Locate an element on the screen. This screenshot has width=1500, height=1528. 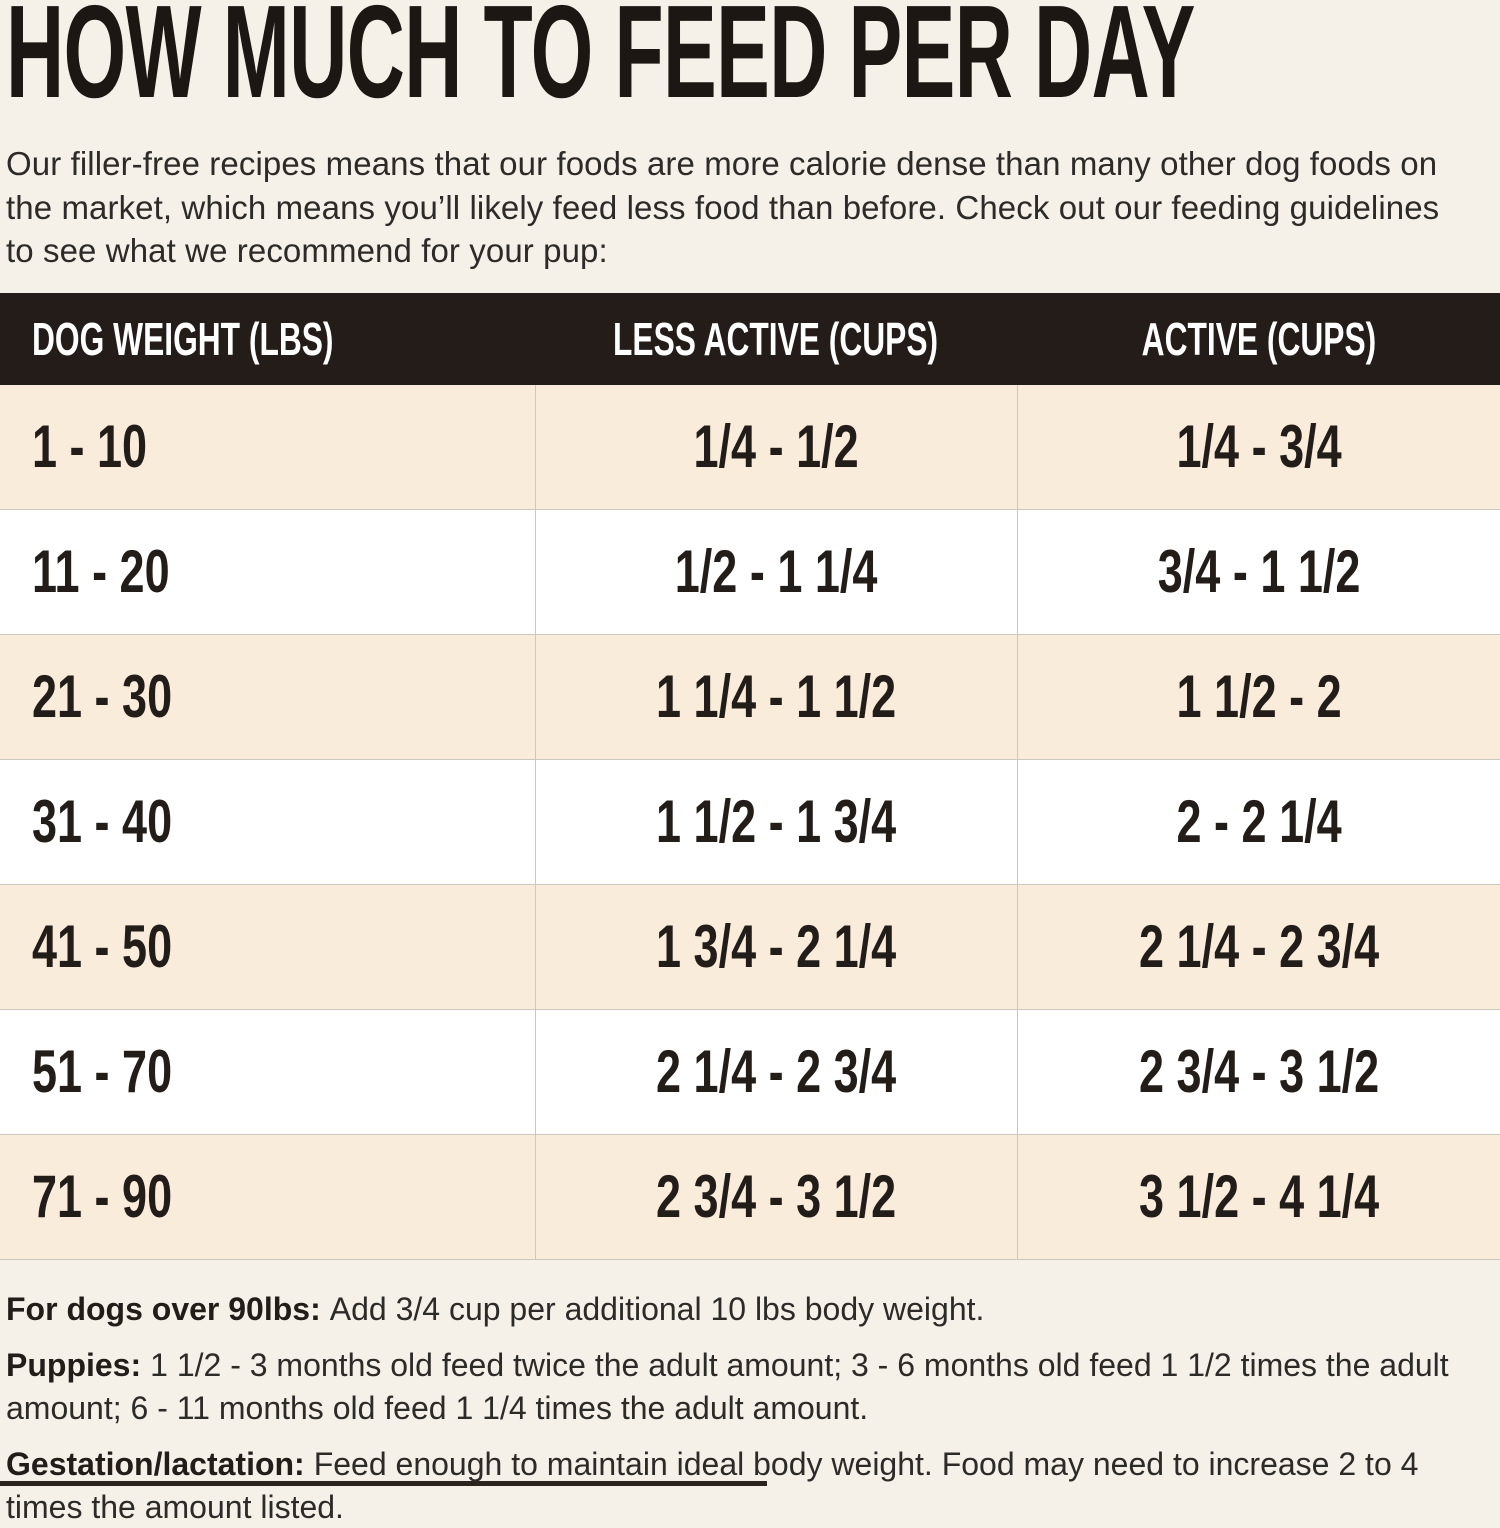
active-cell: 2 3/4 - 3 1/2 is located at coordinates (1258, 1071).